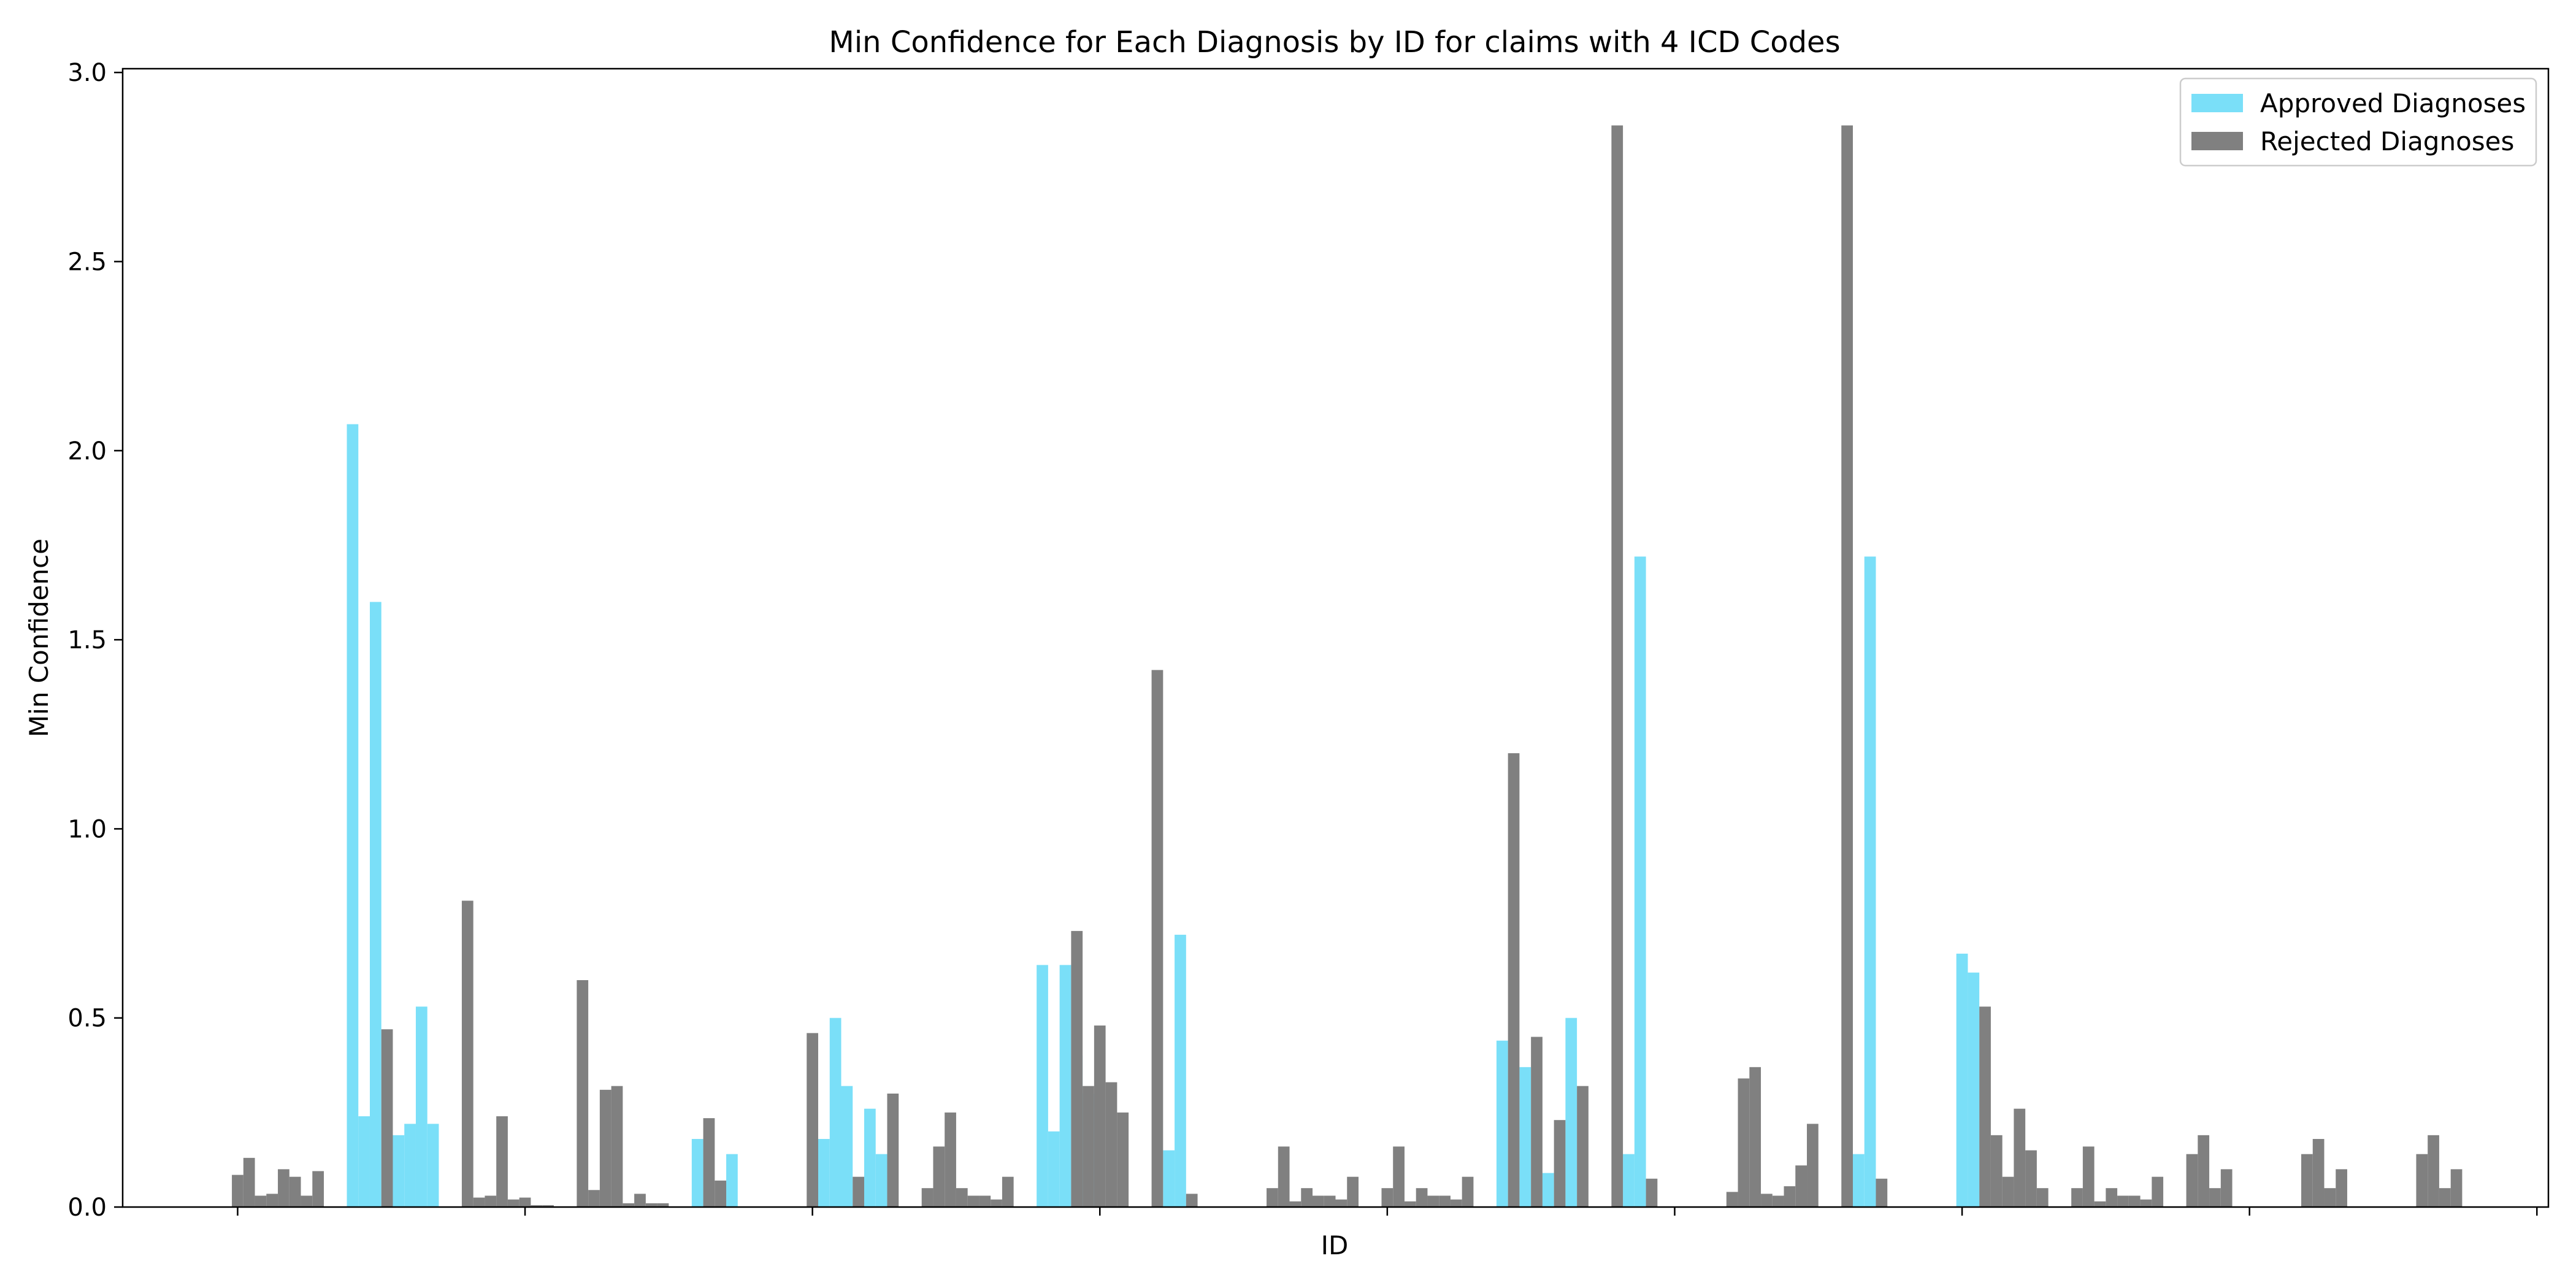  Describe the element at coordinates (2393, 103) in the screenshot. I see `legend-label-0: Approved Diagnoses` at that location.